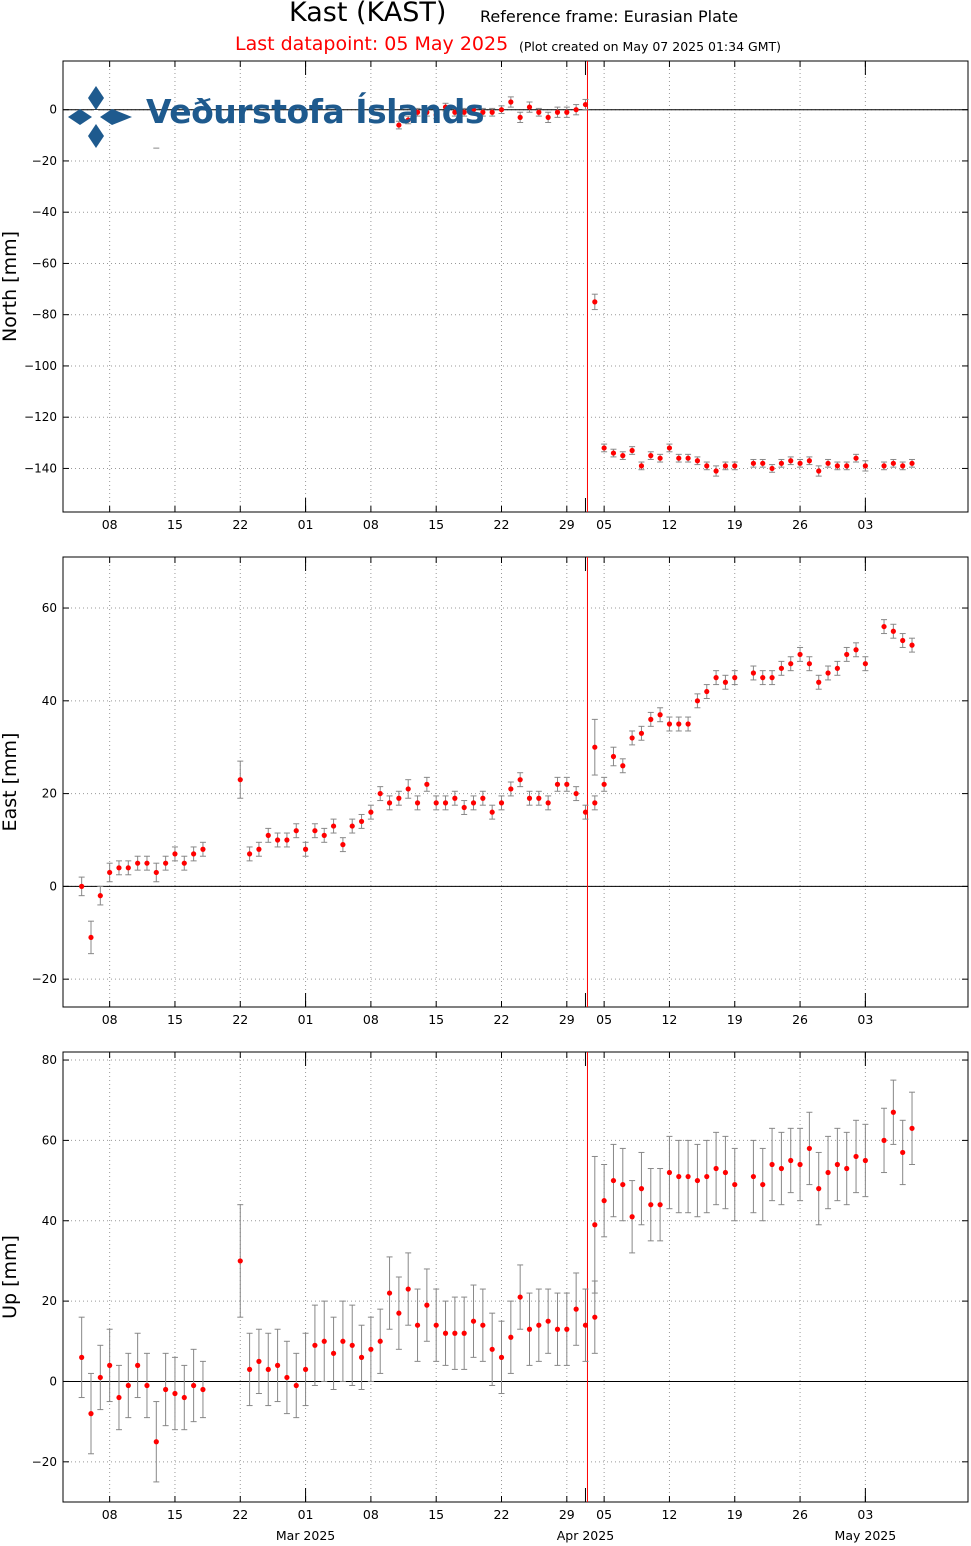  Describe the element at coordinates (604, 1019) in the screenshot. I see `panel2-x-tick-label: 05` at that location.